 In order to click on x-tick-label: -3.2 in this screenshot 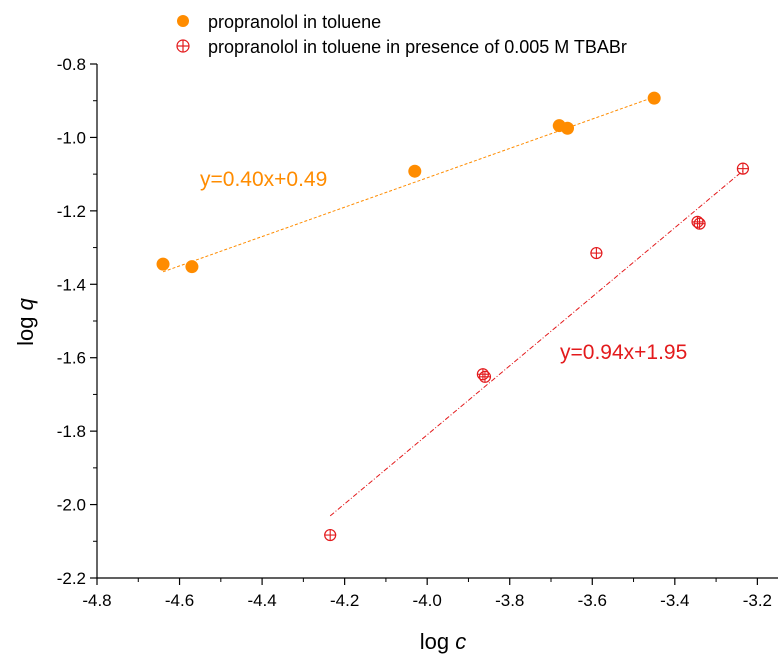, I will do `click(757, 600)`.